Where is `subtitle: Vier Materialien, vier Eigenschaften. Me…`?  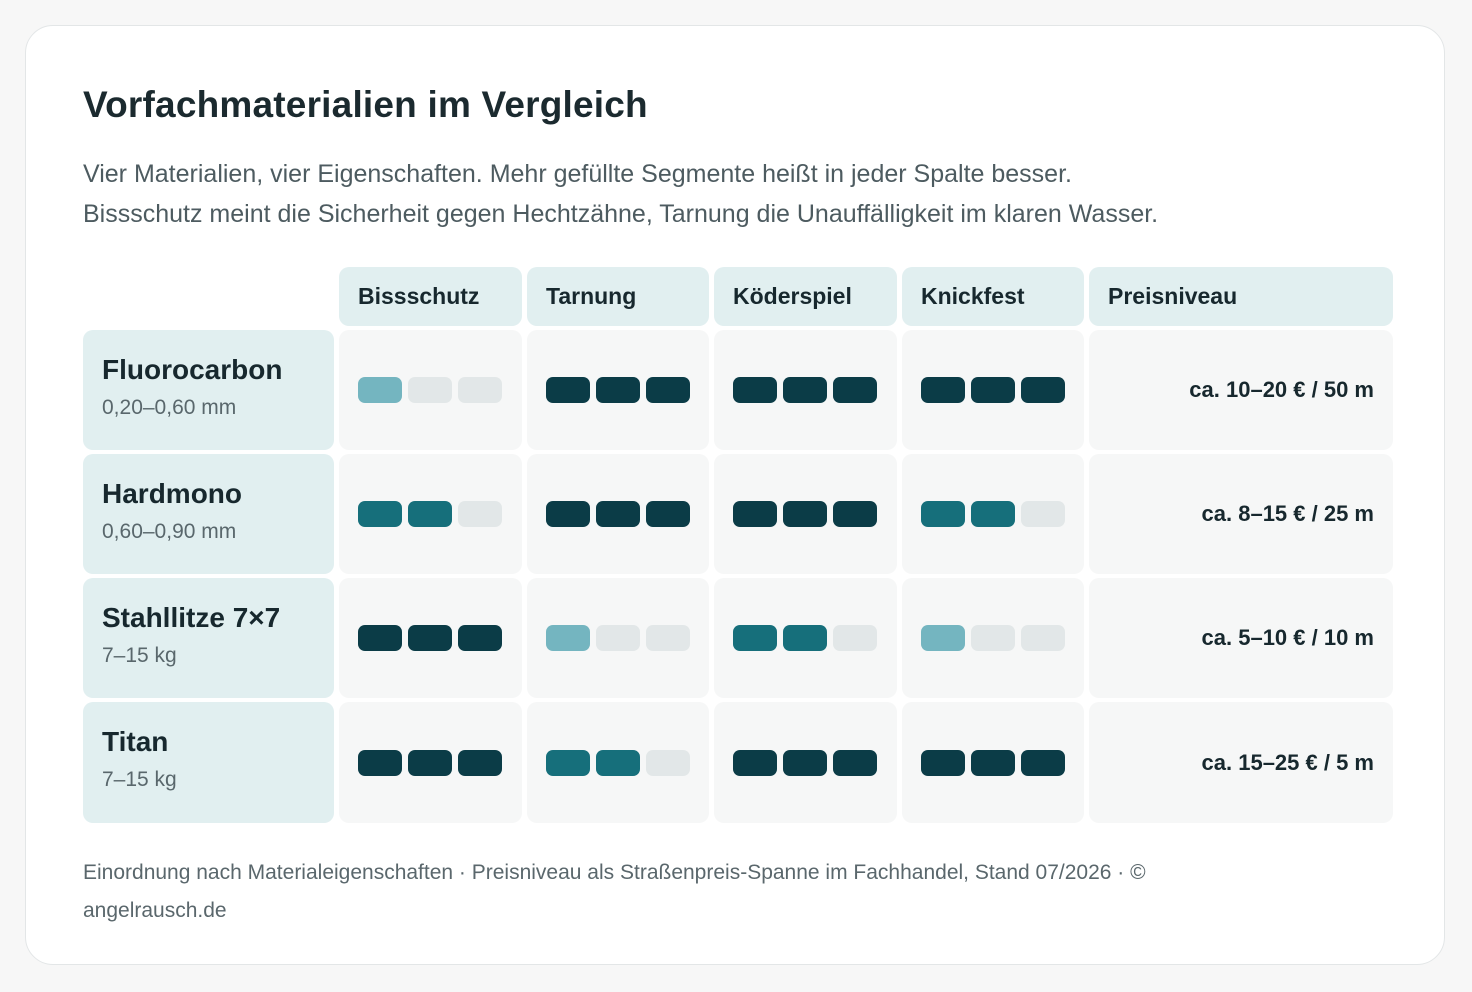
subtitle: Vier Materialien, vier Eigenschaften. Me… is located at coordinates (620, 194).